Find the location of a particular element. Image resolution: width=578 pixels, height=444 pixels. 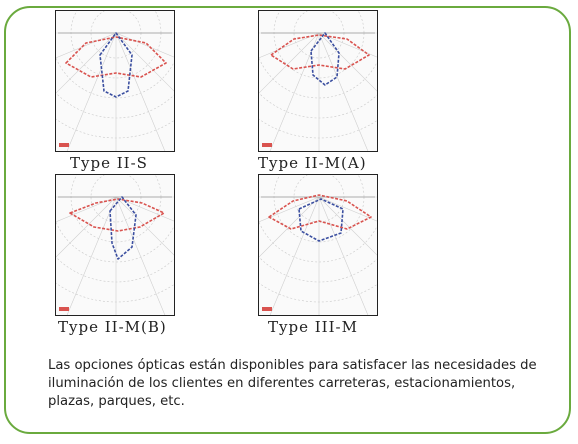

panel-caption-4: Type III-M is located at coordinates (313, 327).